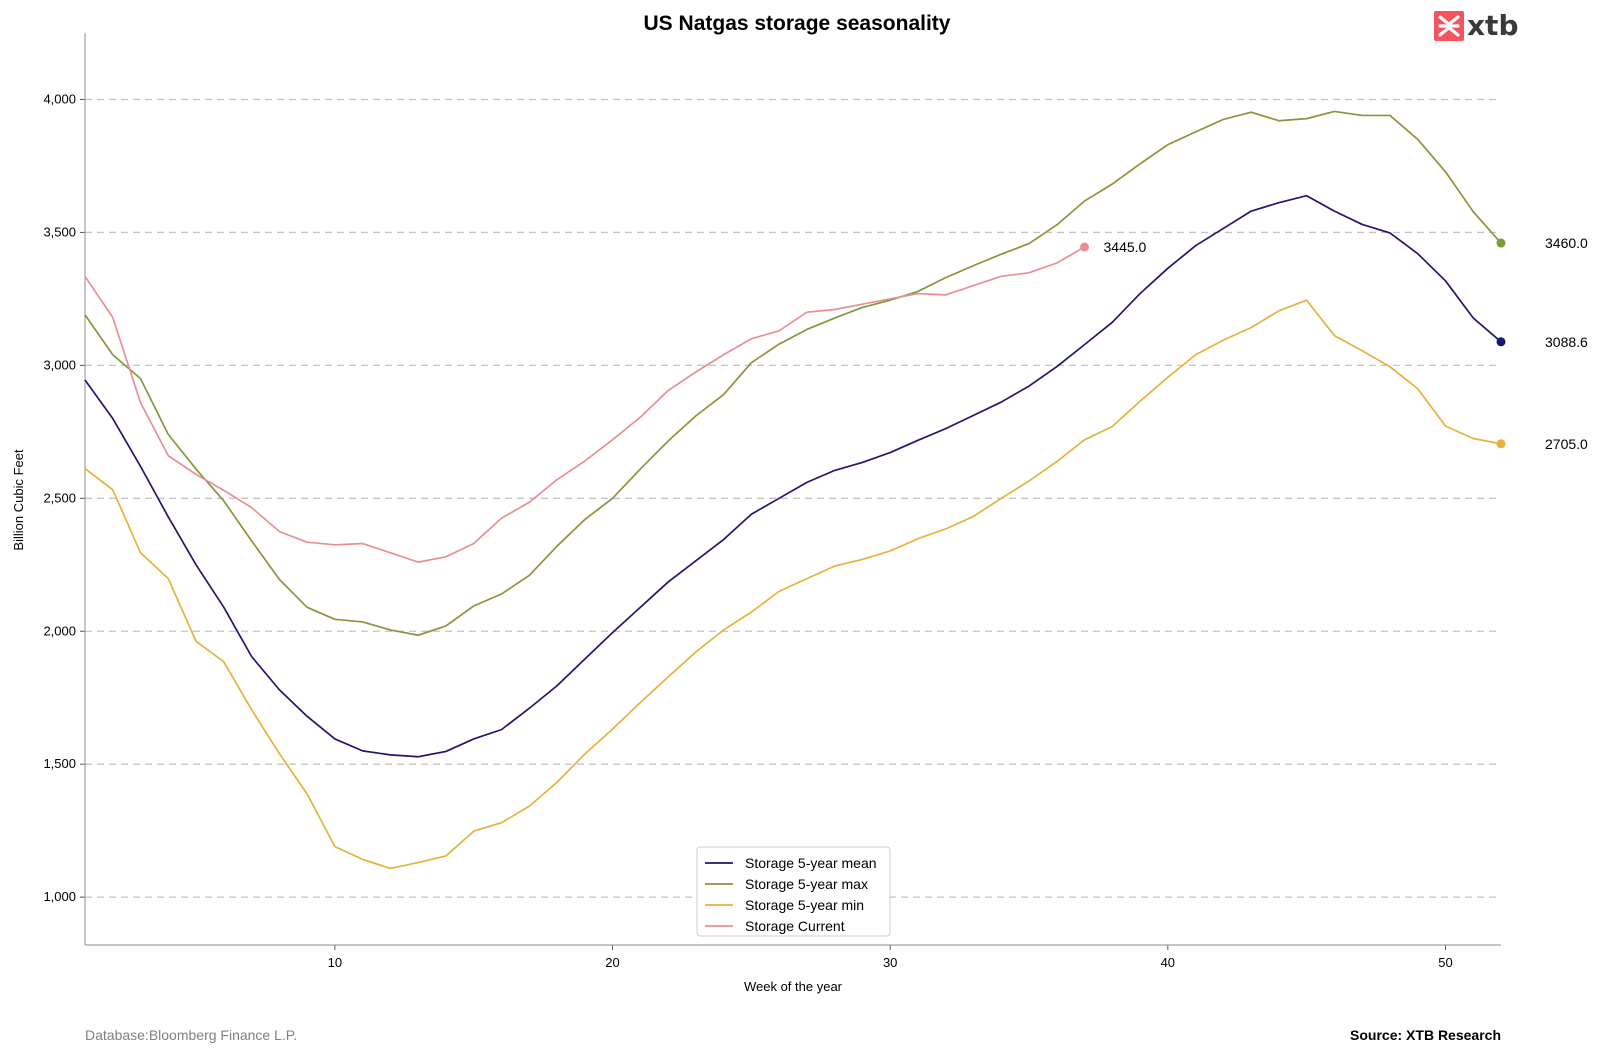  I want to click on xtb-x-glyph, so click(1449, 26).